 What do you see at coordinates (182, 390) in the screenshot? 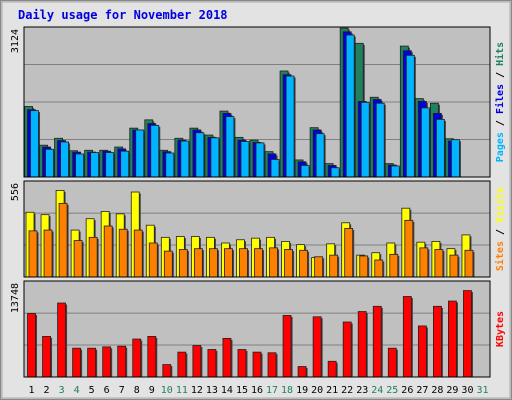
I see `x-tick-label: 11` at bounding box center [182, 390].